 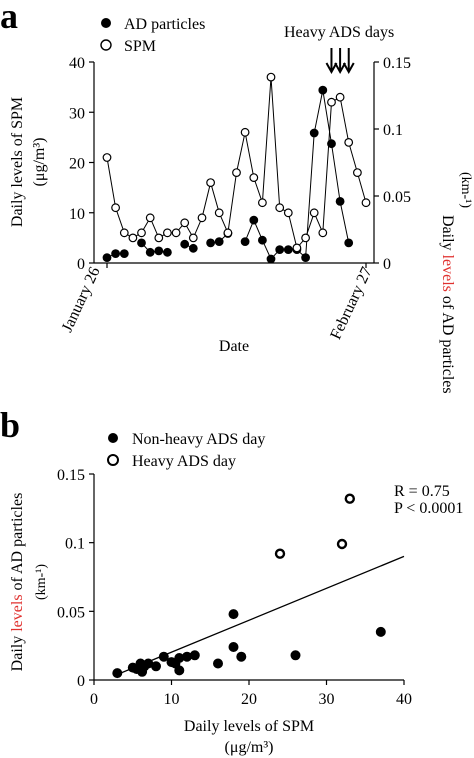 What do you see at coordinates (39, 162) in the screenshot?
I see `panel-a-left-ylabel-line2: (μg/m³)` at bounding box center [39, 162].